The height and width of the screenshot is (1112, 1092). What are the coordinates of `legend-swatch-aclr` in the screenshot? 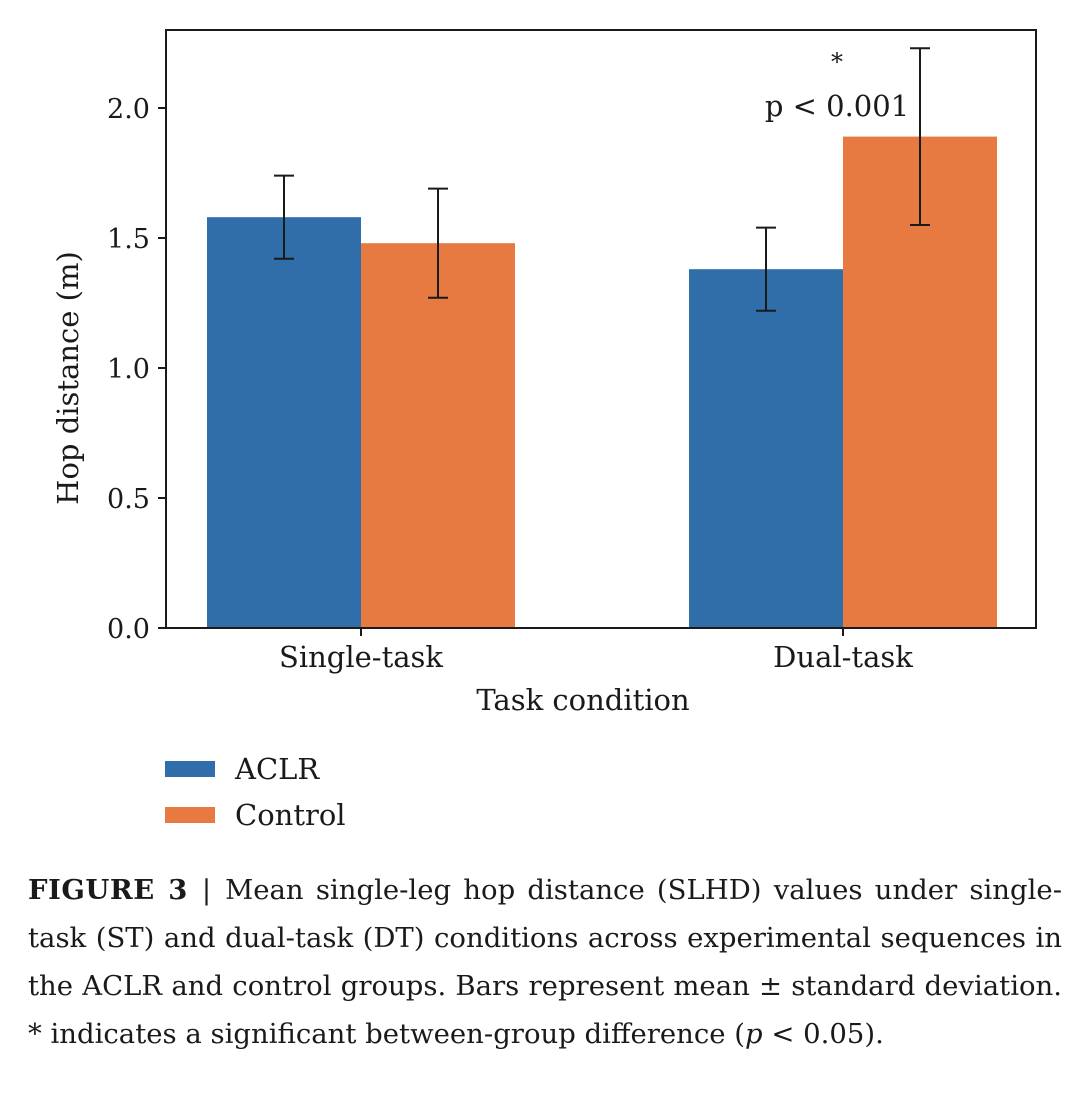 It's located at (190, 769).